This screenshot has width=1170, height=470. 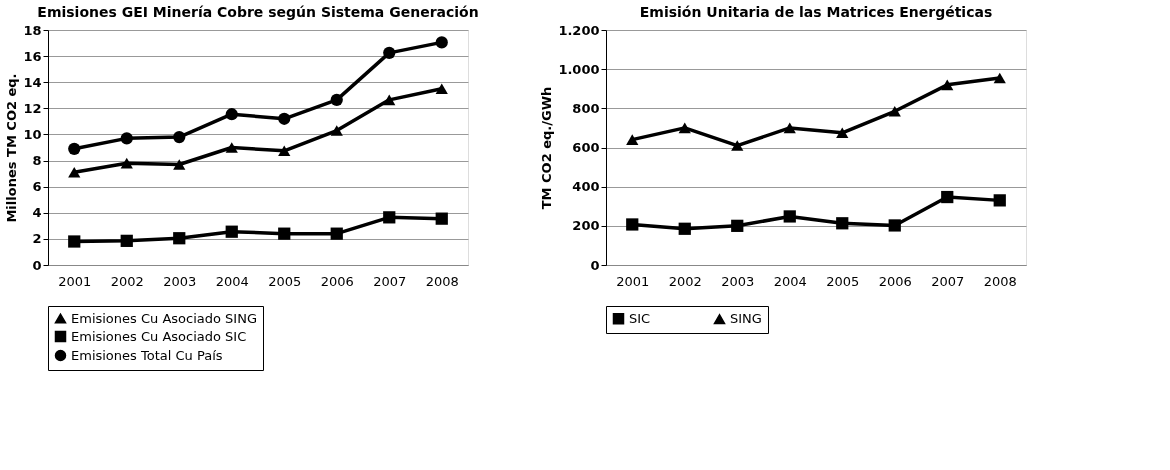 What do you see at coordinates (164, 318) in the screenshot?
I see `legend-label: Emisiones Cu Asociado SING` at bounding box center [164, 318].